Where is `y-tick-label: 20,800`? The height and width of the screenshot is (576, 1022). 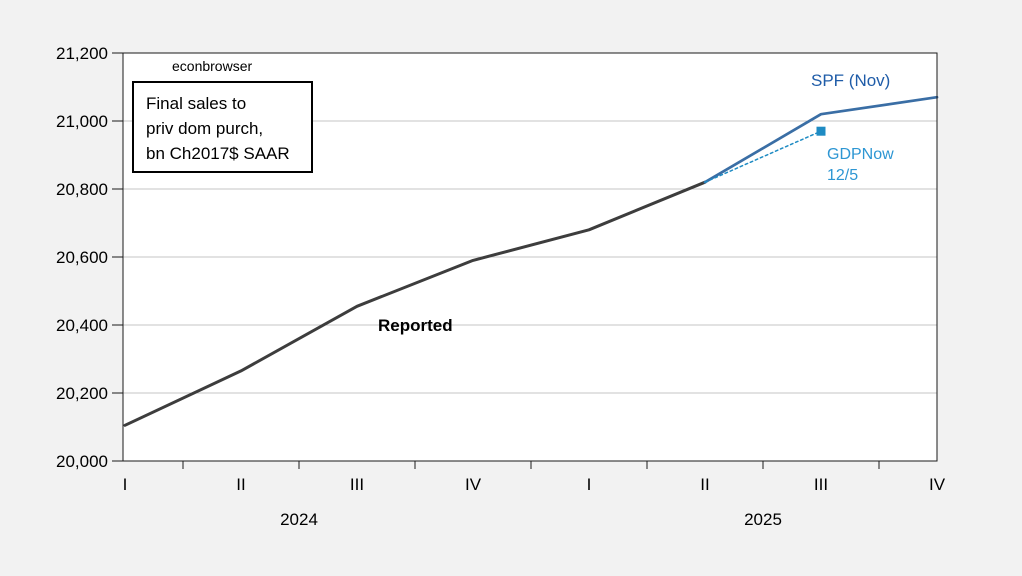 y-tick-label: 20,800 is located at coordinates (82, 189).